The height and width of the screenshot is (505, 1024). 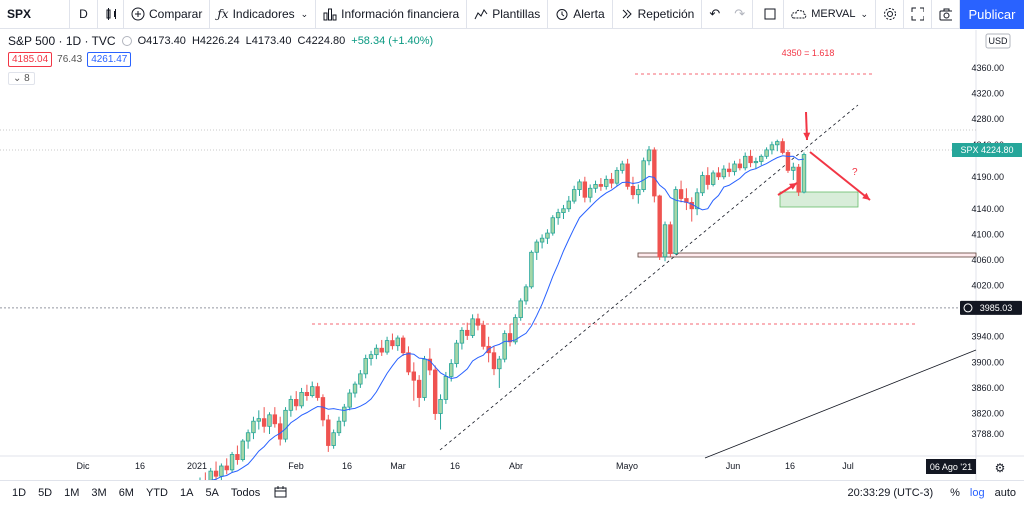 What do you see at coordinates (212, 493) in the screenshot?
I see `range-button-5a: 5A` at bounding box center [212, 493].